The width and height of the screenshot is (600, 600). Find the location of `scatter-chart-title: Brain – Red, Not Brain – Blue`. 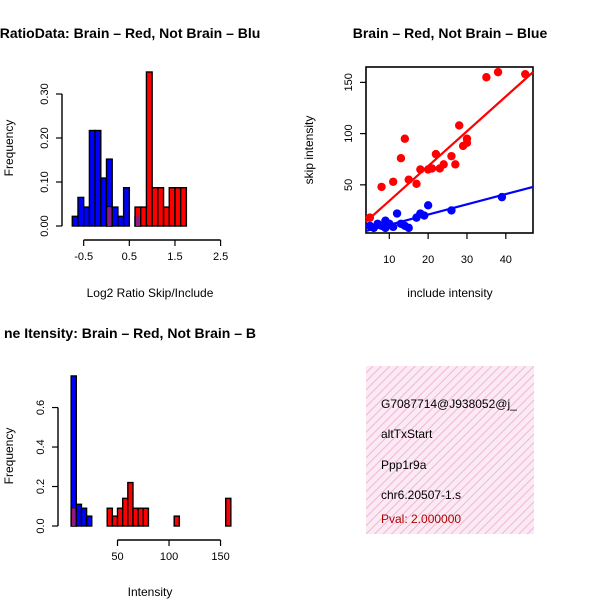

scatter-chart-title: Brain – Red, Not Brain – Blue is located at coordinates (450, 33).